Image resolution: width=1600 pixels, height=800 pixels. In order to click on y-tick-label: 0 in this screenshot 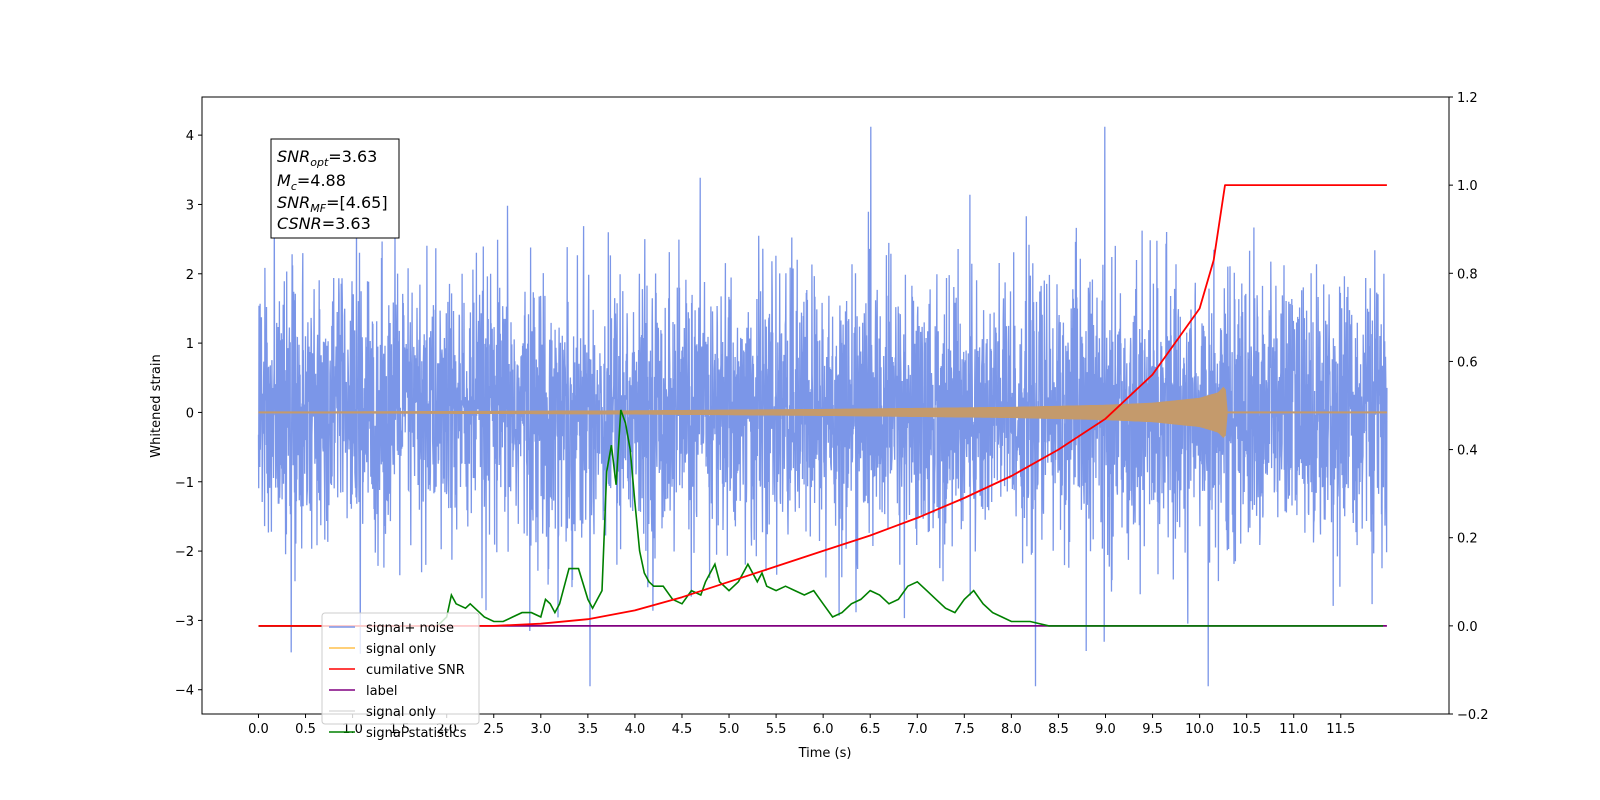, I will do `click(190, 413)`.